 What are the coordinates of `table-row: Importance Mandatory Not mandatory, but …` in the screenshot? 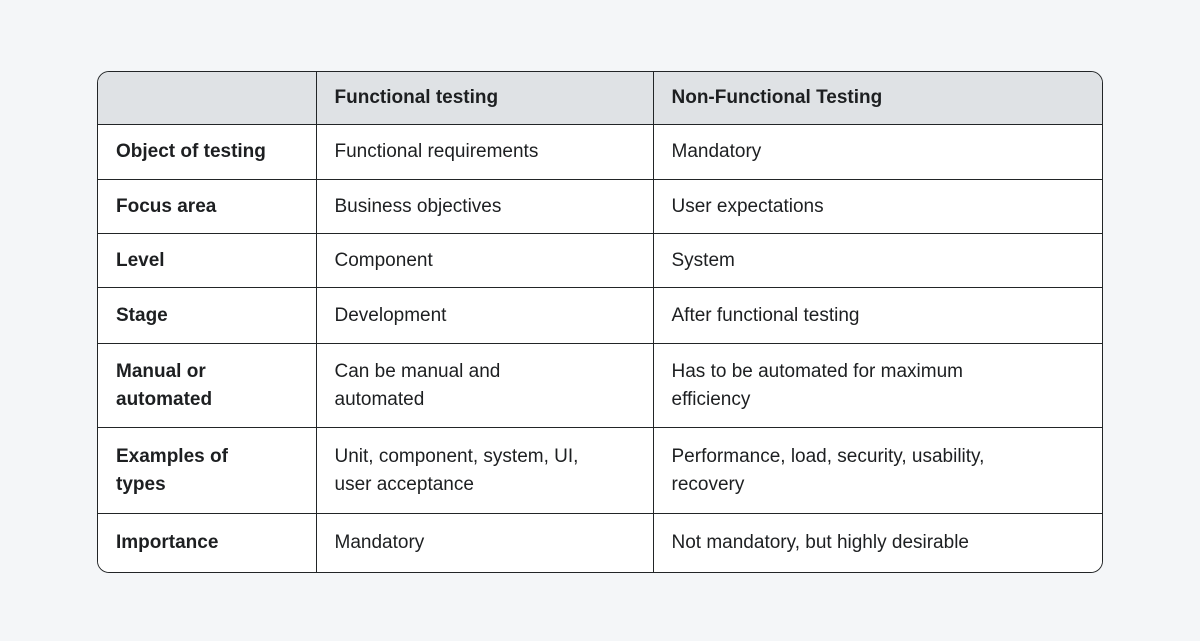 It's located at (600, 542).